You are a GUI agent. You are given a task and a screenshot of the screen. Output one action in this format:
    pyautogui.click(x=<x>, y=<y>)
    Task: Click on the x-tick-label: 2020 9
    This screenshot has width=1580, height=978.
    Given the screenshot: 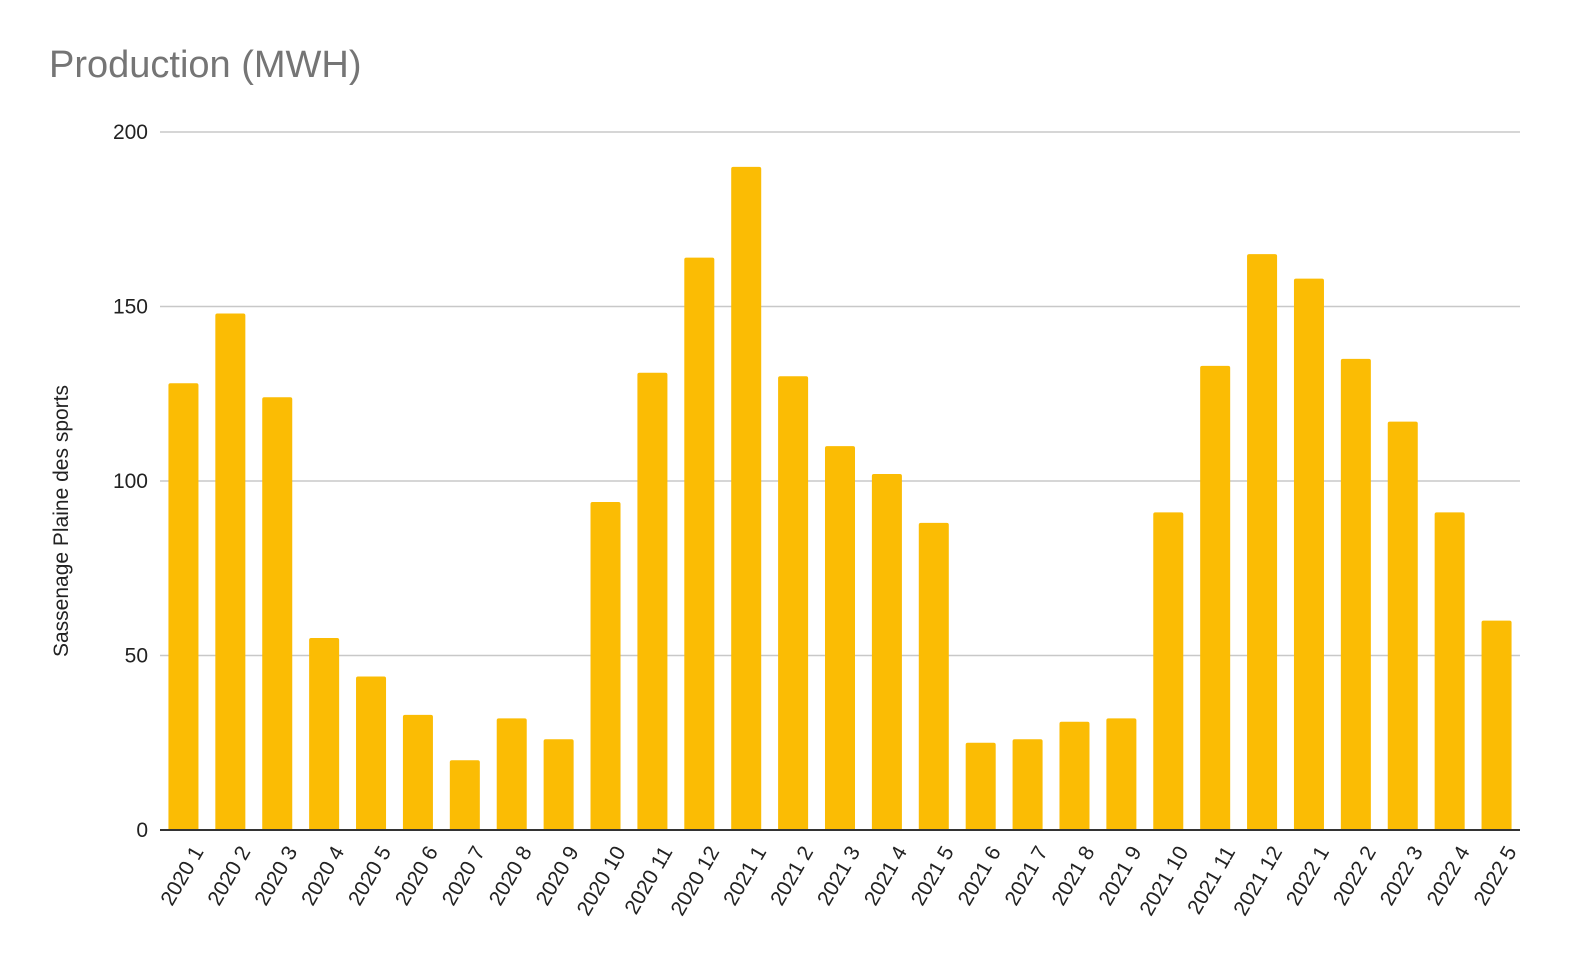 What is the action you would take?
    pyautogui.click(x=558, y=875)
    